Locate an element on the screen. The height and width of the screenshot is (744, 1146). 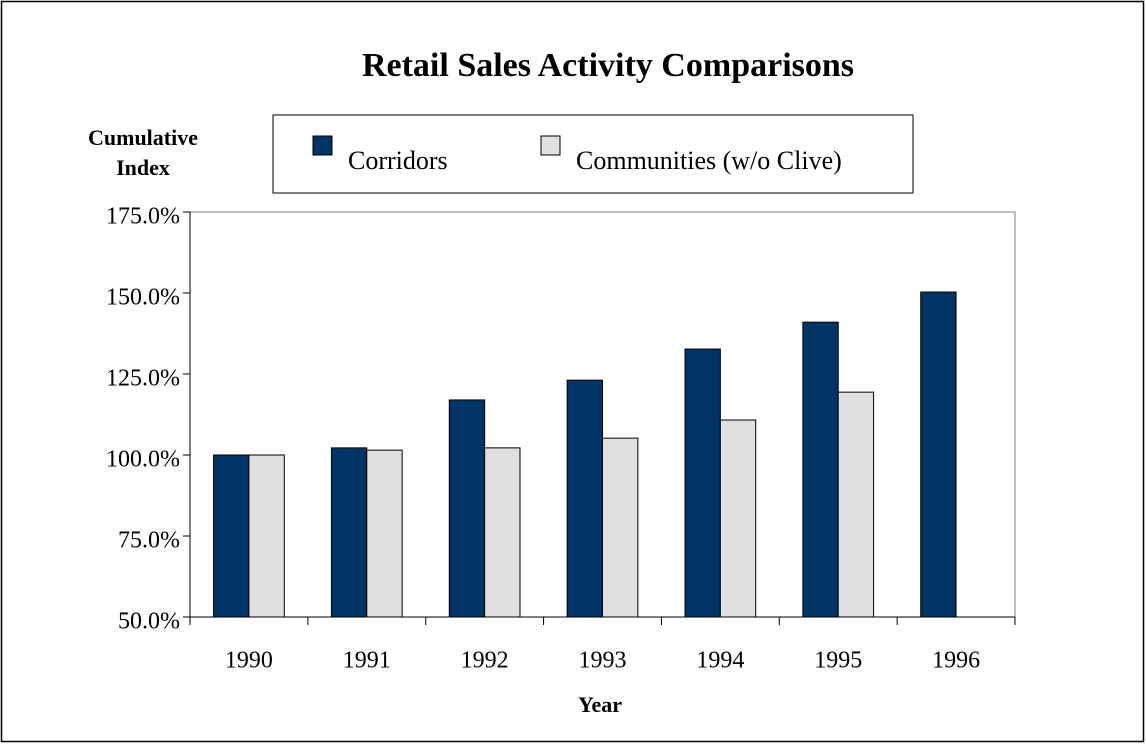
y-axis-label: Cumulative is located at coordinates (143, 137).